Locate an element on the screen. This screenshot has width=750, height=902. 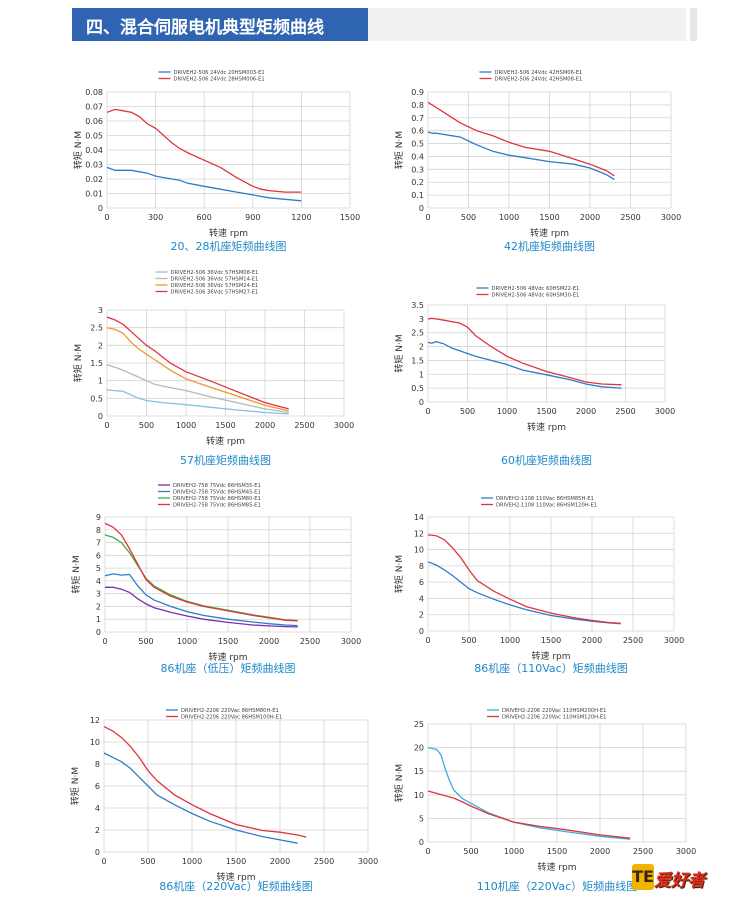
legend-entry: DRIVEH2-506 24Vdc 28HSM006-E1 is located at coordinates (219, 80).